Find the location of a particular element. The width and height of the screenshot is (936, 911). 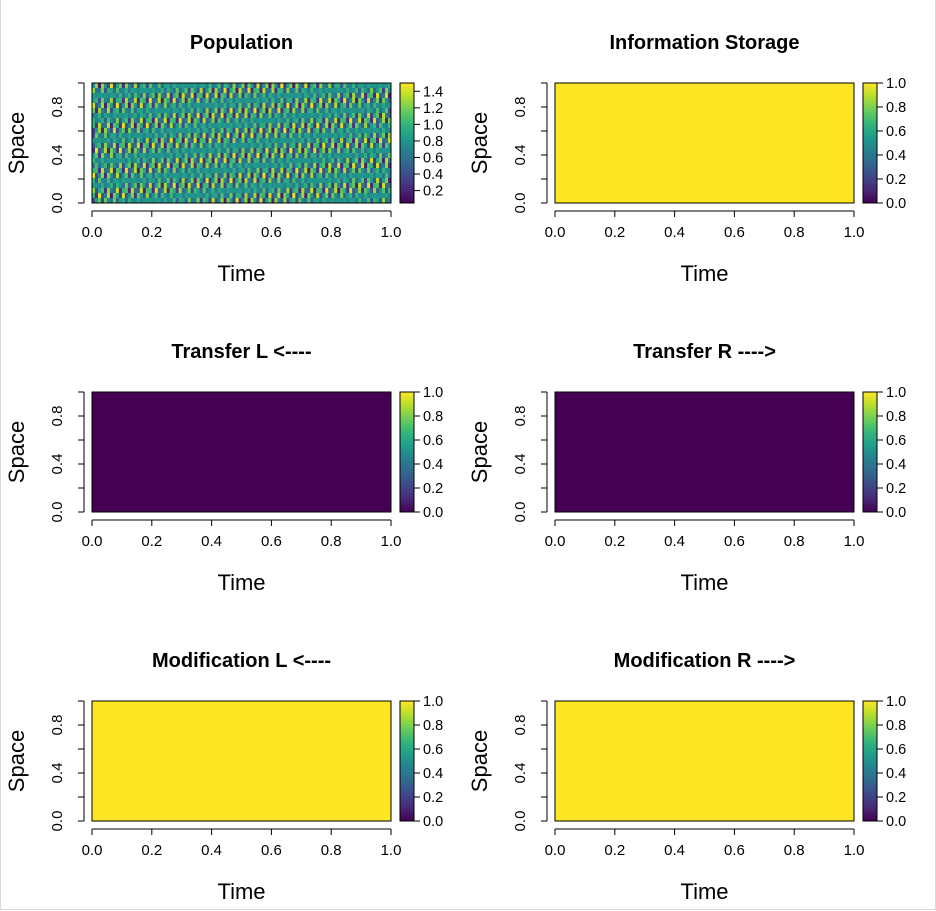

colorbar-tick-label: 0.4 is located at coordinates (896, 156).